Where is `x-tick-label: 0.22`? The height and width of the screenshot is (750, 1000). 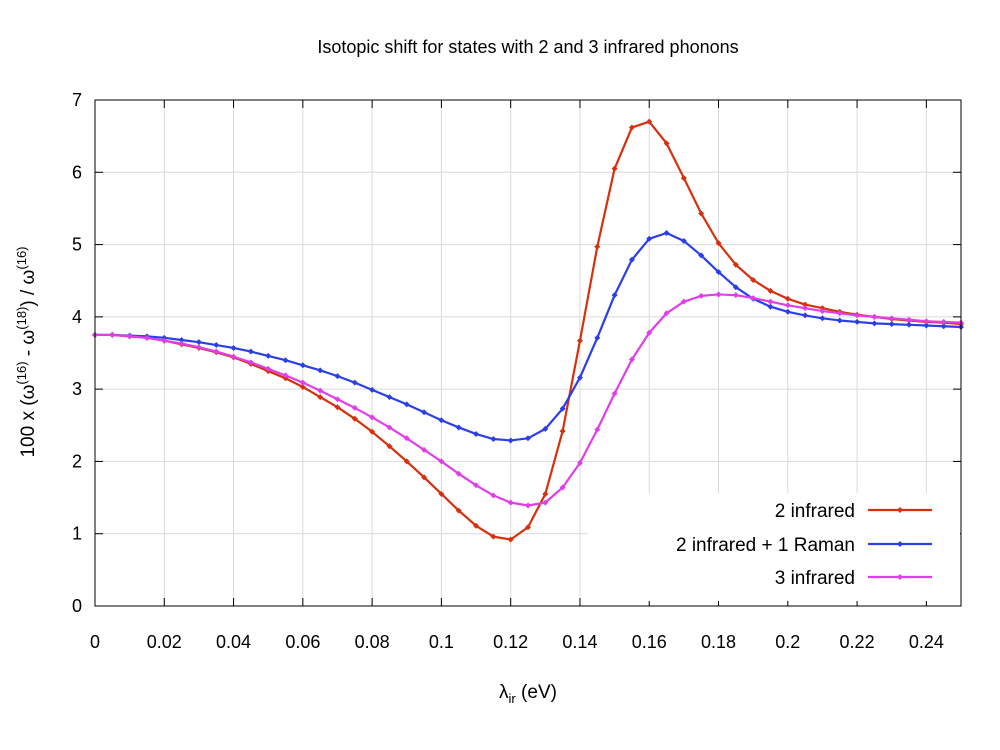 x-tick-label: 0.22 is located at coordinates (857, 642).